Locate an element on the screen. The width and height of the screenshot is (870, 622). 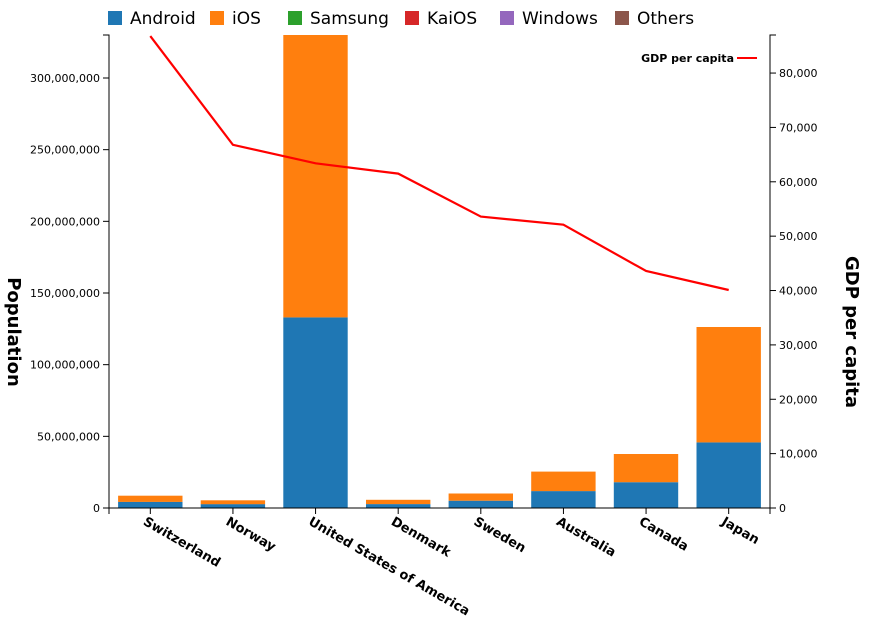
legend-label: Android is located at coordinates (163, 19).